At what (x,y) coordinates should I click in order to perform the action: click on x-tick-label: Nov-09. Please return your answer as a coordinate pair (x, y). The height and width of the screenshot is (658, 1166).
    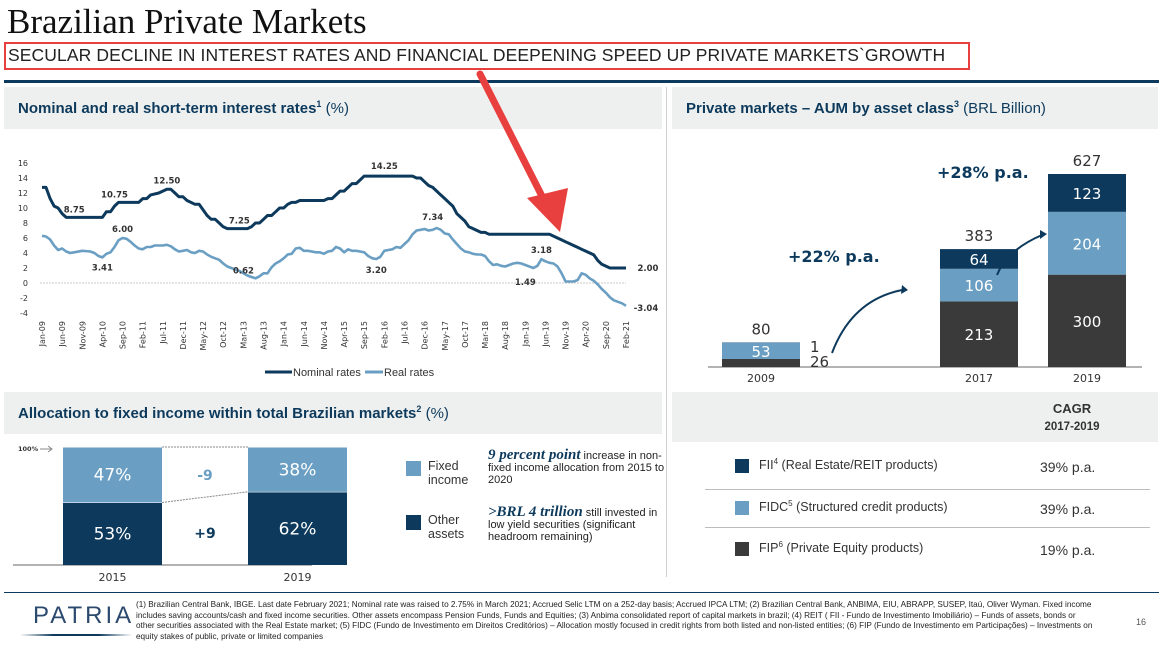
    Looking at the image, I should click on (82, 335).